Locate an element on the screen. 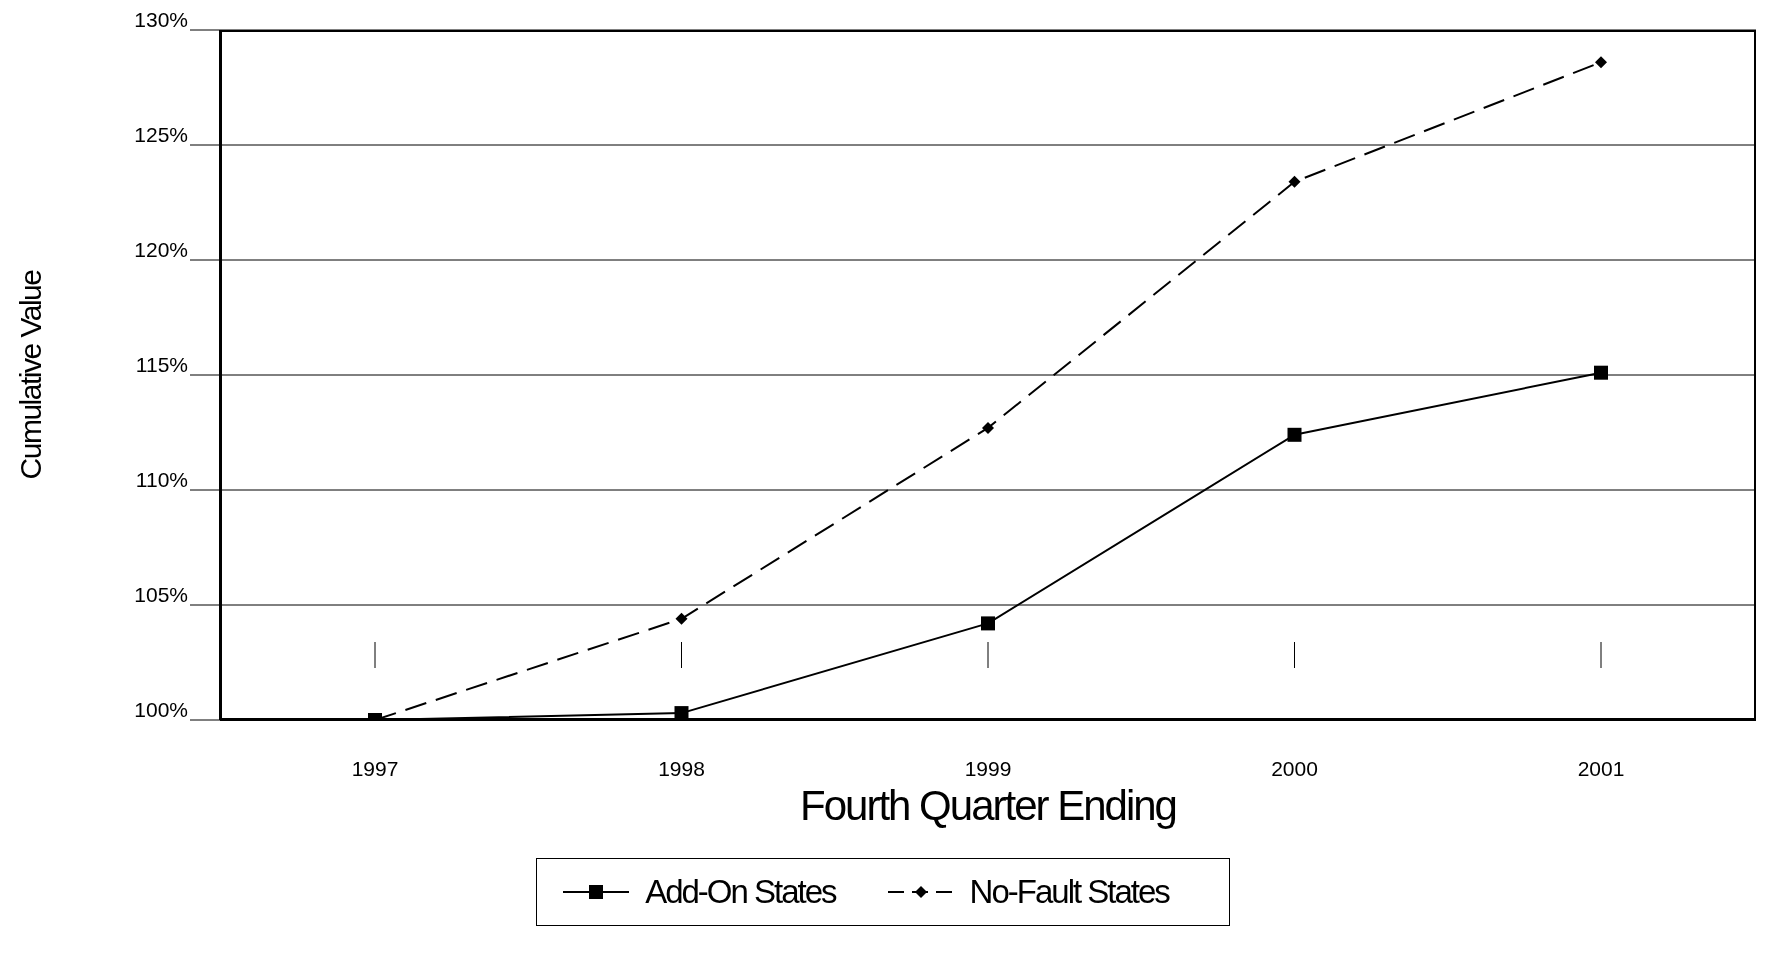 The image size is (1765, 959). legend-label: No-Fault States is located at coordinates (1069, 892).